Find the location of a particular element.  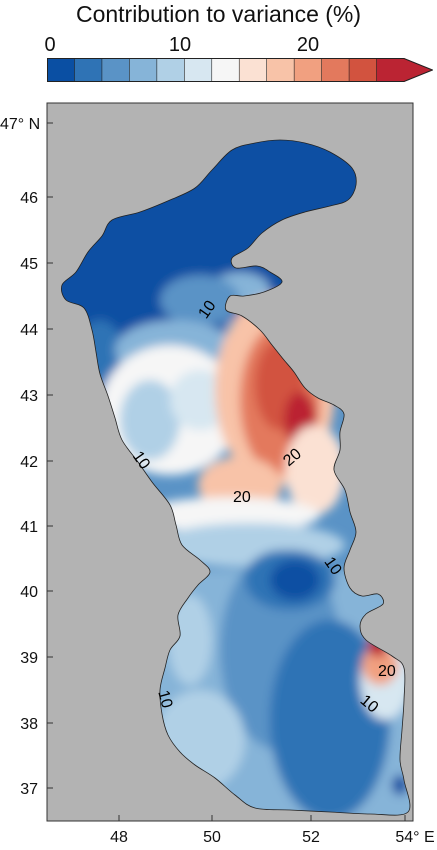

contour-label-10-southwest: 10 is located at coordinates (164, 699).